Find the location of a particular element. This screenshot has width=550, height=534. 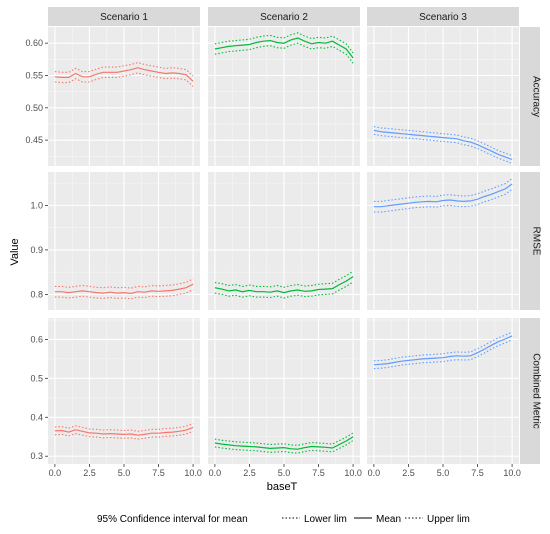

legend-item: Lower lim is located at coordinates (314, 519).